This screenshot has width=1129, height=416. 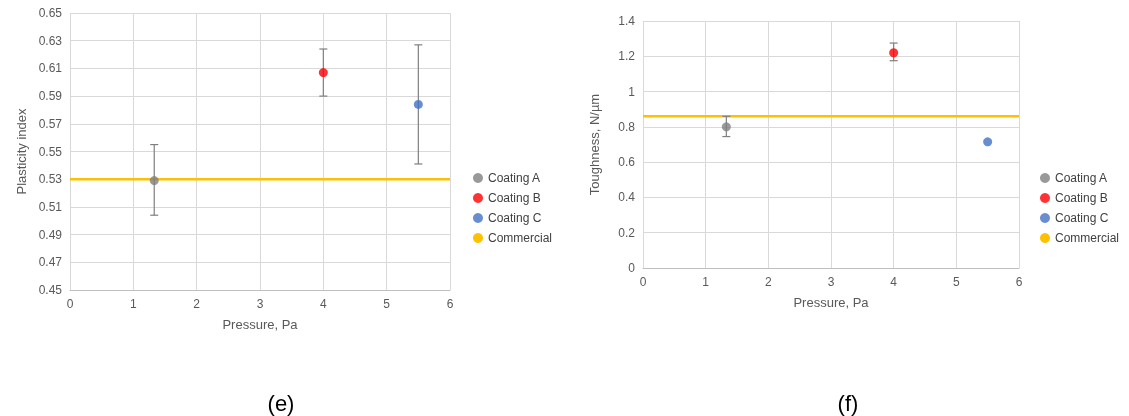 I want to click on text: (e), so click(x=281, y=403).